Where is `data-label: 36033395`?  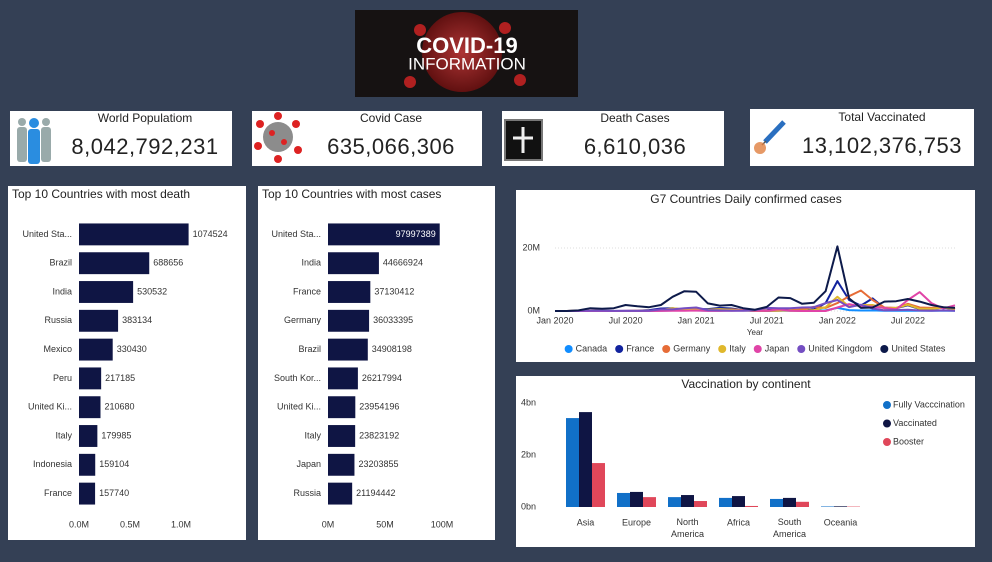 data-label: 36033395 is located at coordinates (393, 320).